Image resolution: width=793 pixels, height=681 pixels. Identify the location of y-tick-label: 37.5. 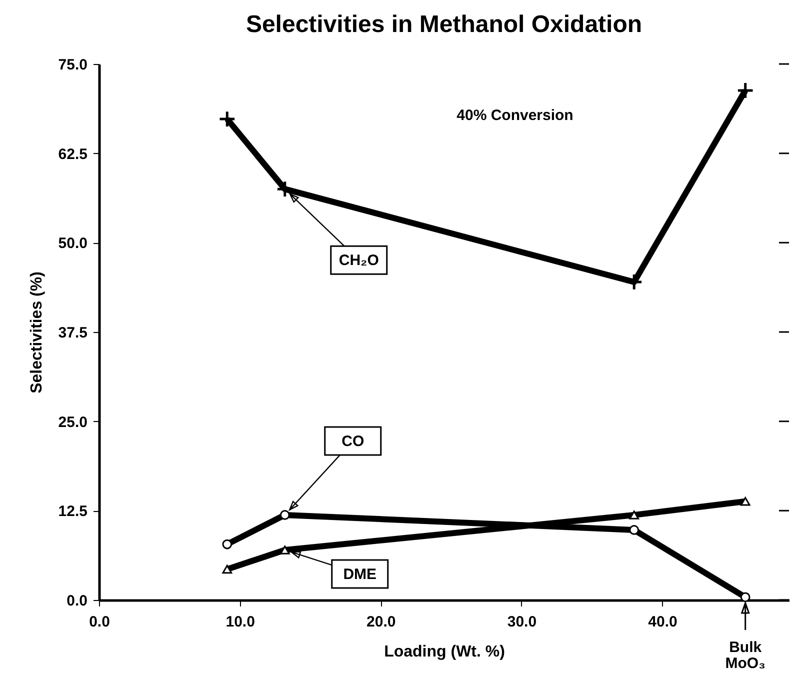
(73, 333).